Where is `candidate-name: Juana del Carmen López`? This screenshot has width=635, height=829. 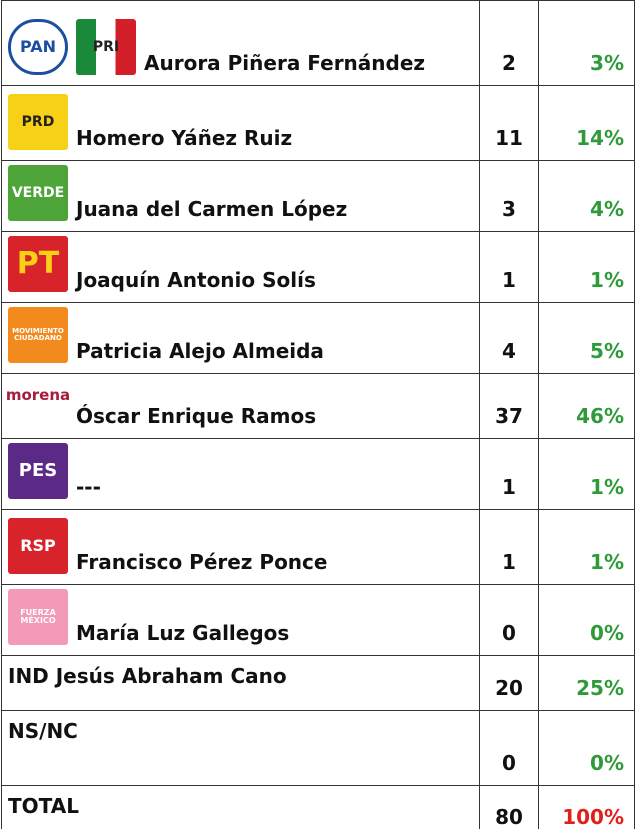 candidate-name: Juana del Carmen López is located at coordinates (212, 209).